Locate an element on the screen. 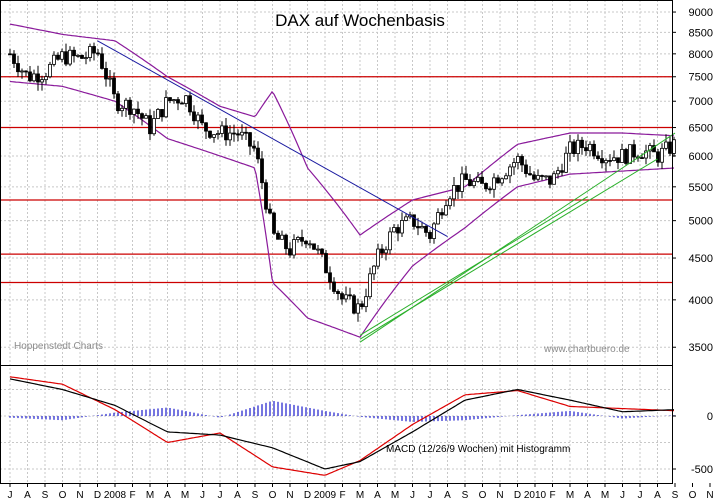 Image resolution: width=723 pixels, height=503 pixels. y-tick-label: 6500 is located at coordinates (701, 129).